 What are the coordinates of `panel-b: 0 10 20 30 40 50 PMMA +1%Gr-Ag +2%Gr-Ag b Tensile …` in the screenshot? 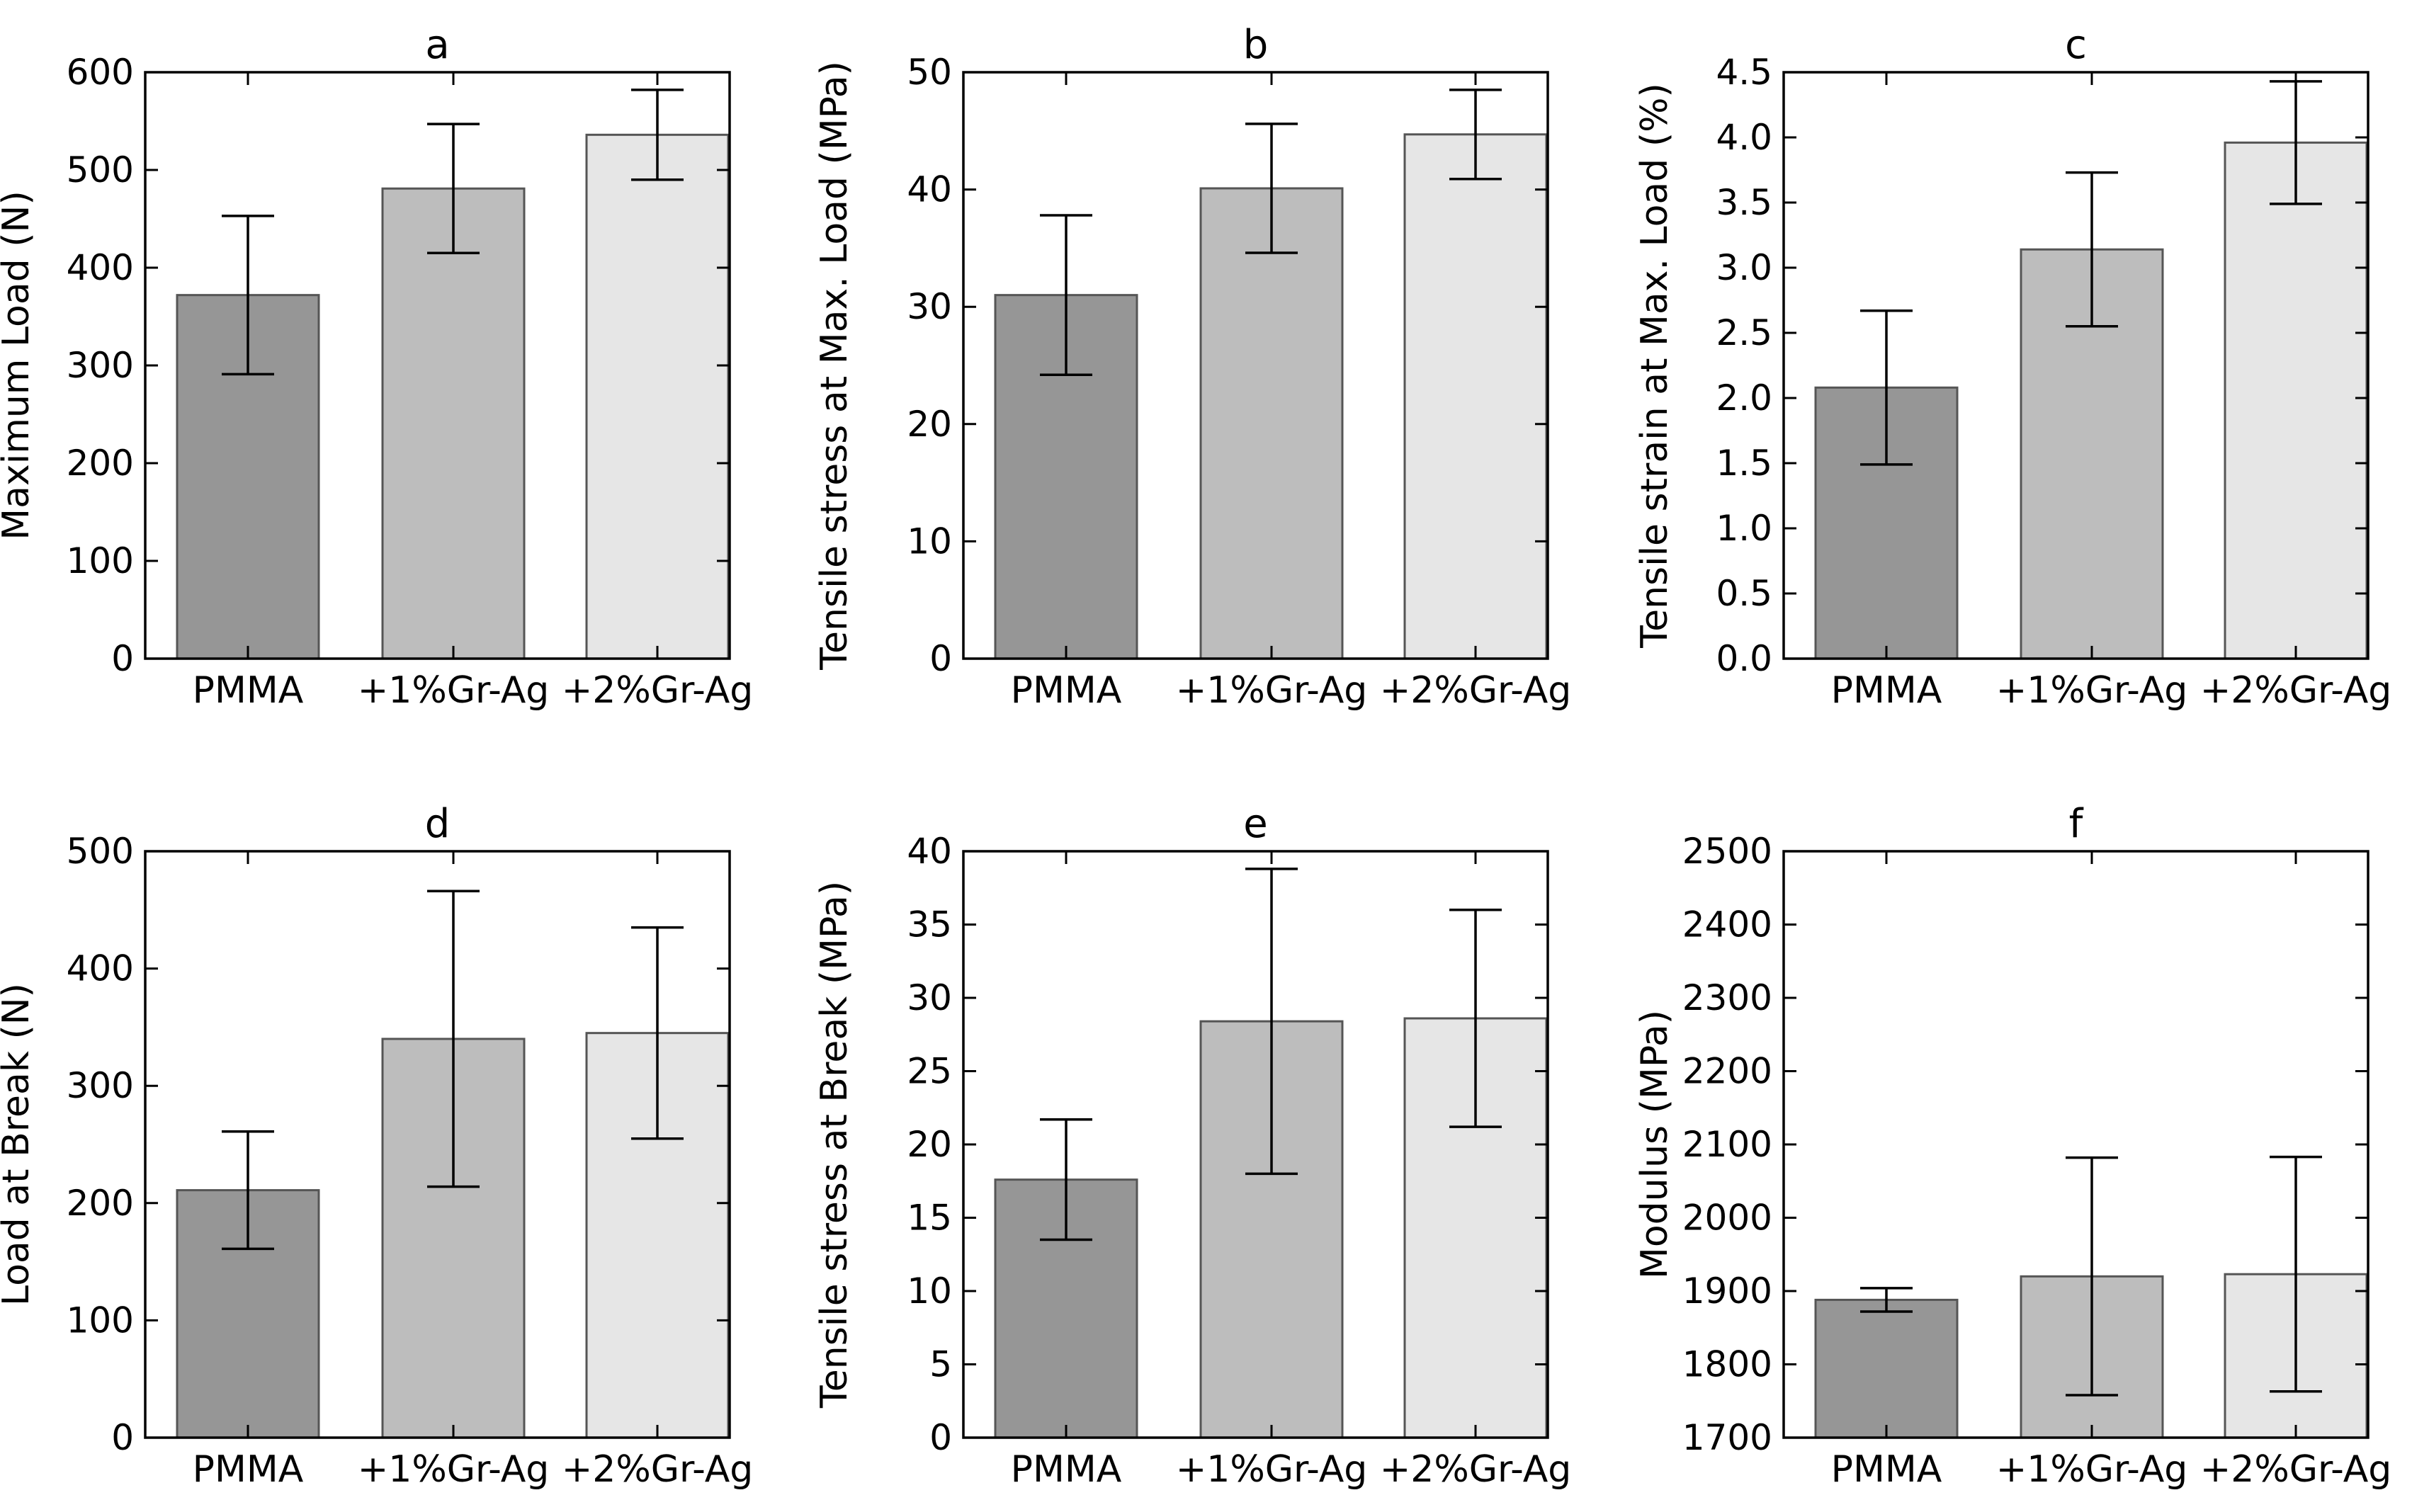 It's located at (1192, 367).